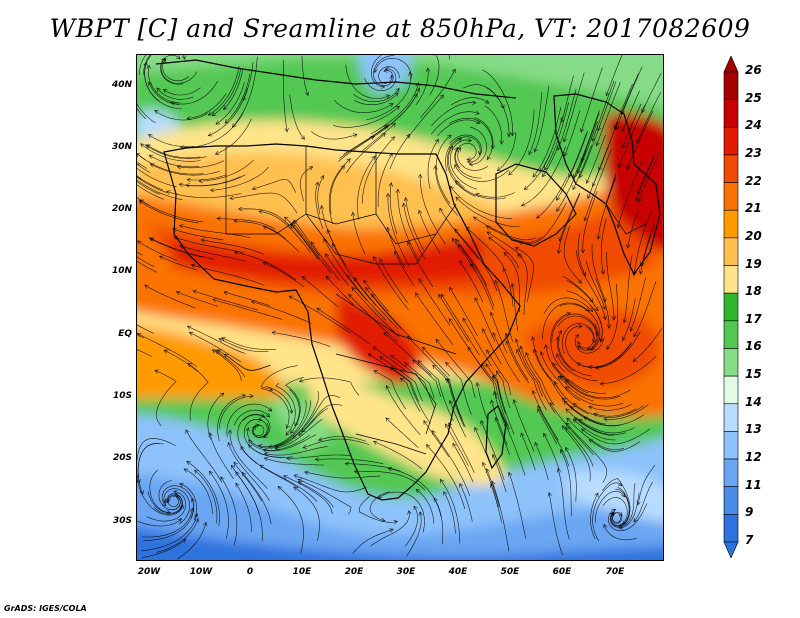 This screenshot has width=800, height=618. Describe the element at coordinates (753, 263) in the screenshot. I see `colorbar-label: 19` at that location.